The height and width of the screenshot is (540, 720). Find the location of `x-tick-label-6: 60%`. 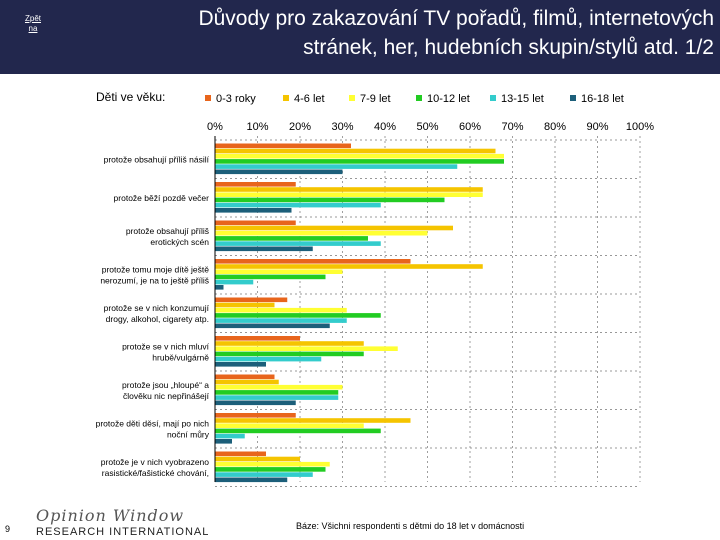

x-tick-label-6: 60% is located at coordinates (470, 127).